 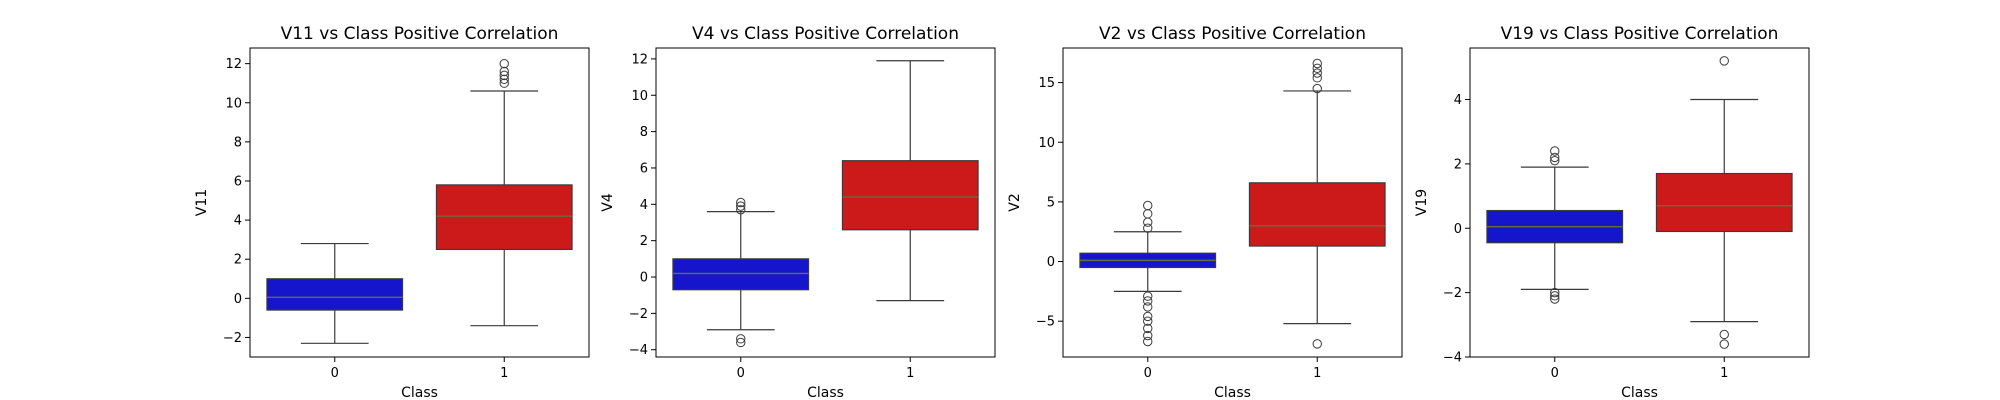 What do you see at coordinates (1422, 202) in the screenshot?
I see `y-axis-label: V19` at bounding box center [1422, 202].